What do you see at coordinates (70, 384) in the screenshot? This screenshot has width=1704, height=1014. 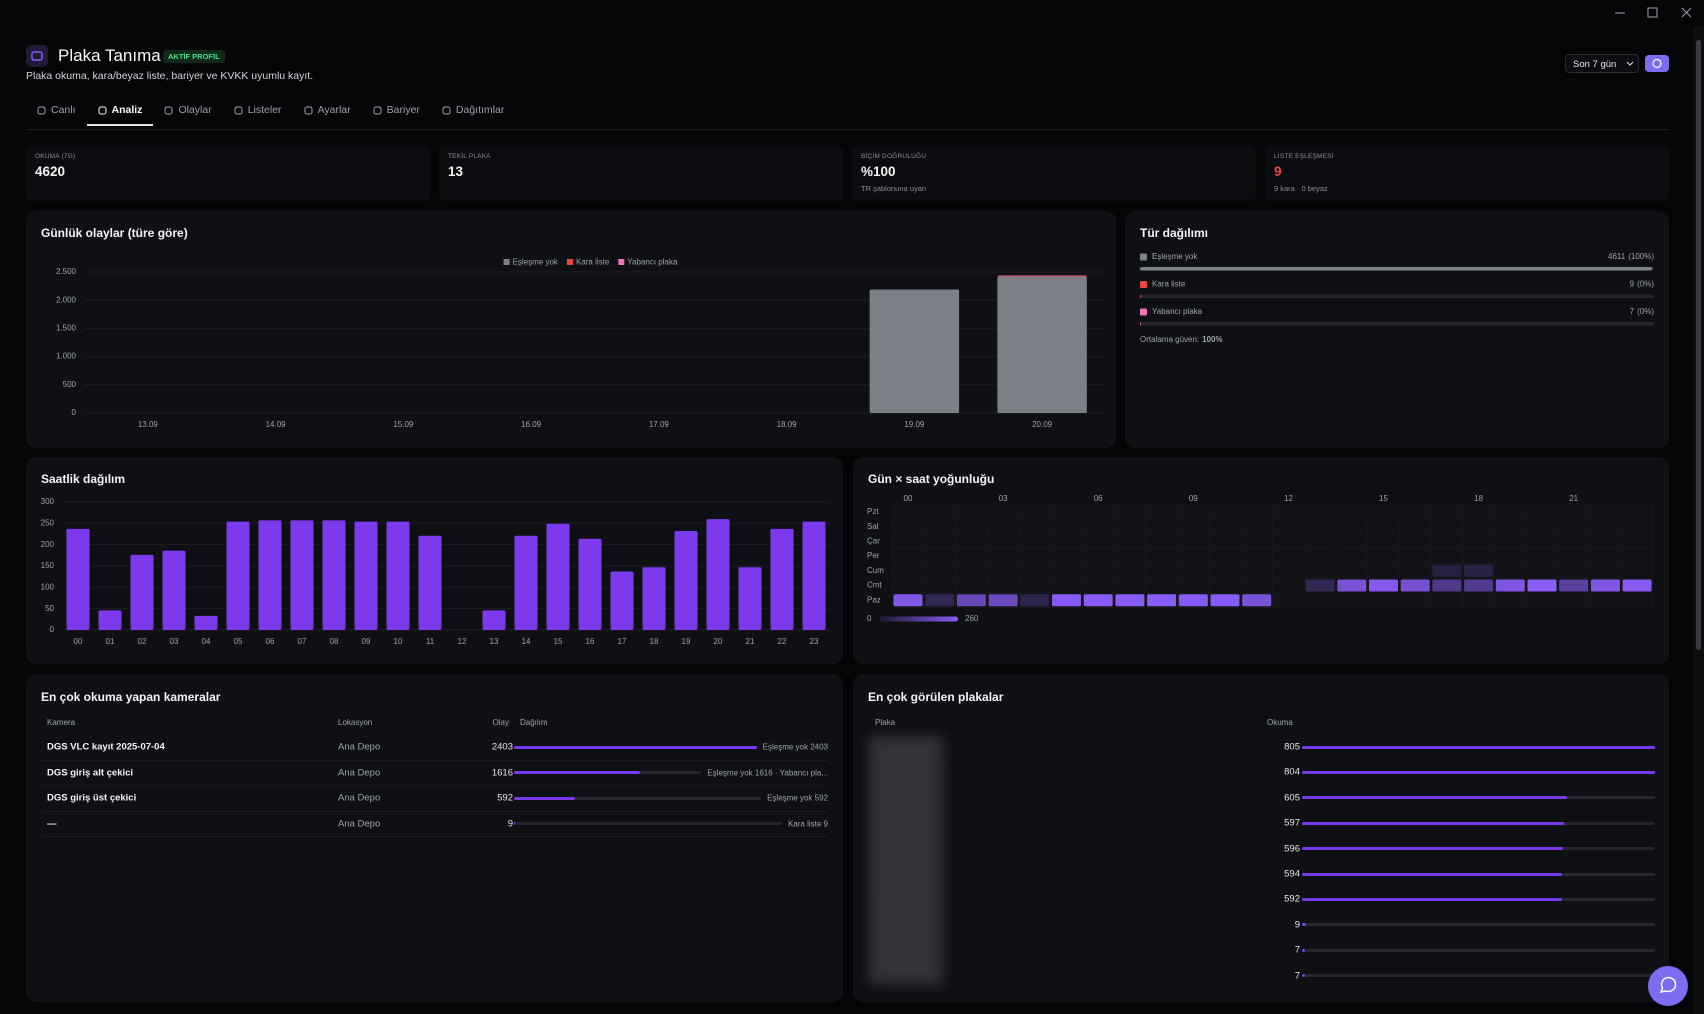 I see `y-tick-label: 500` at bounding box center [70, 384].